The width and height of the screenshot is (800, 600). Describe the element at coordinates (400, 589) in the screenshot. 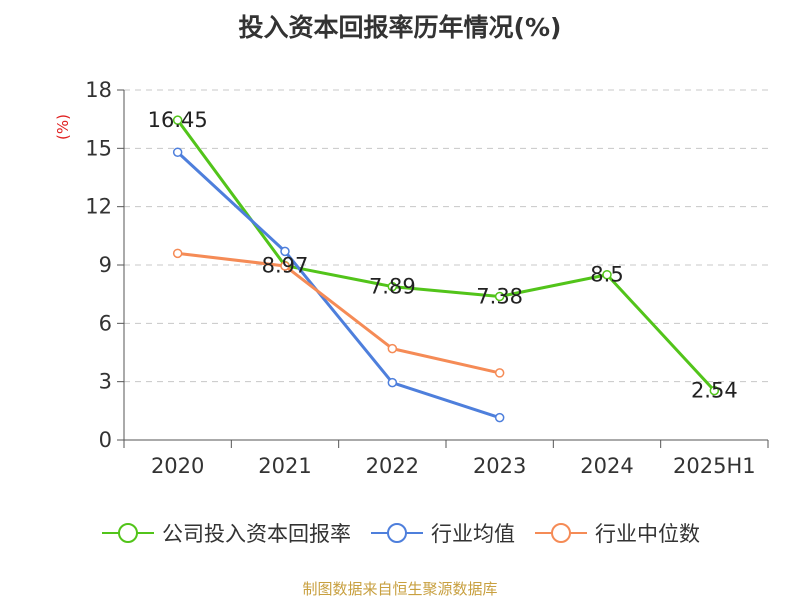

I see `source-note: 制图数据来自恒生聚源数据库` at that location.